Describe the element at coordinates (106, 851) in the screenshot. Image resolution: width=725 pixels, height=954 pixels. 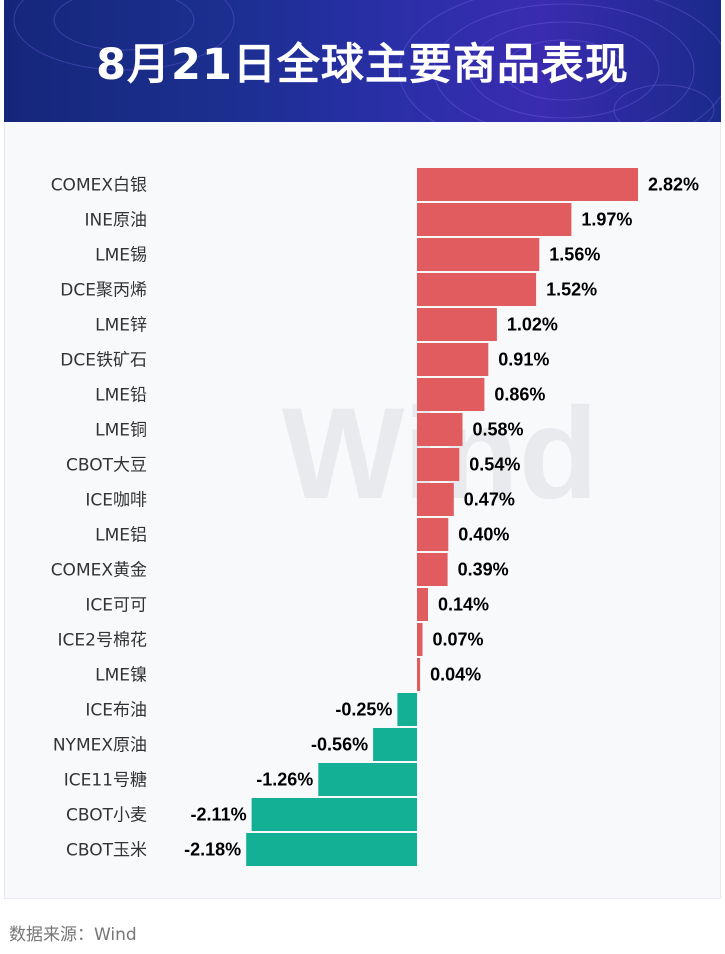
I see `category-label: CBOT玉米` at that location.